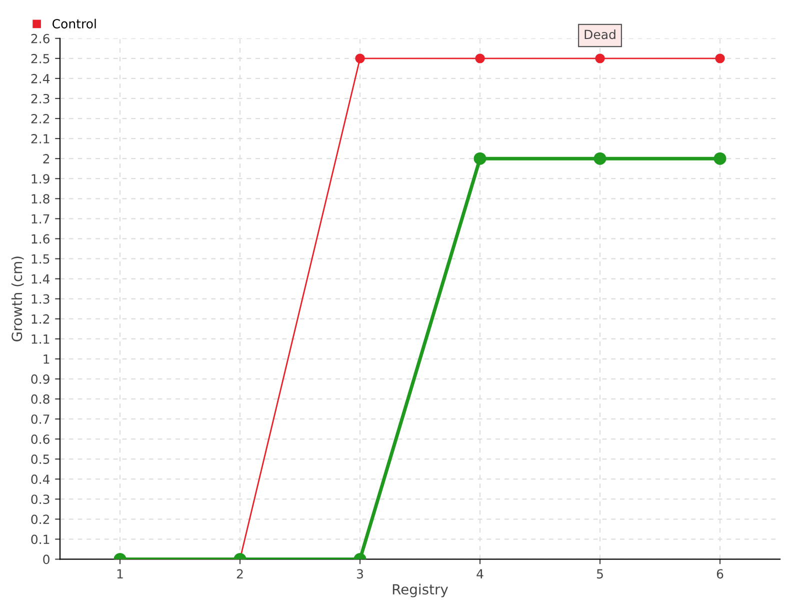 The width and height of the screenshot is (800, 600). Describe the element at coordinates (40, 479) in the screenshot. I see `y-tick-label: 0.4` at that location.